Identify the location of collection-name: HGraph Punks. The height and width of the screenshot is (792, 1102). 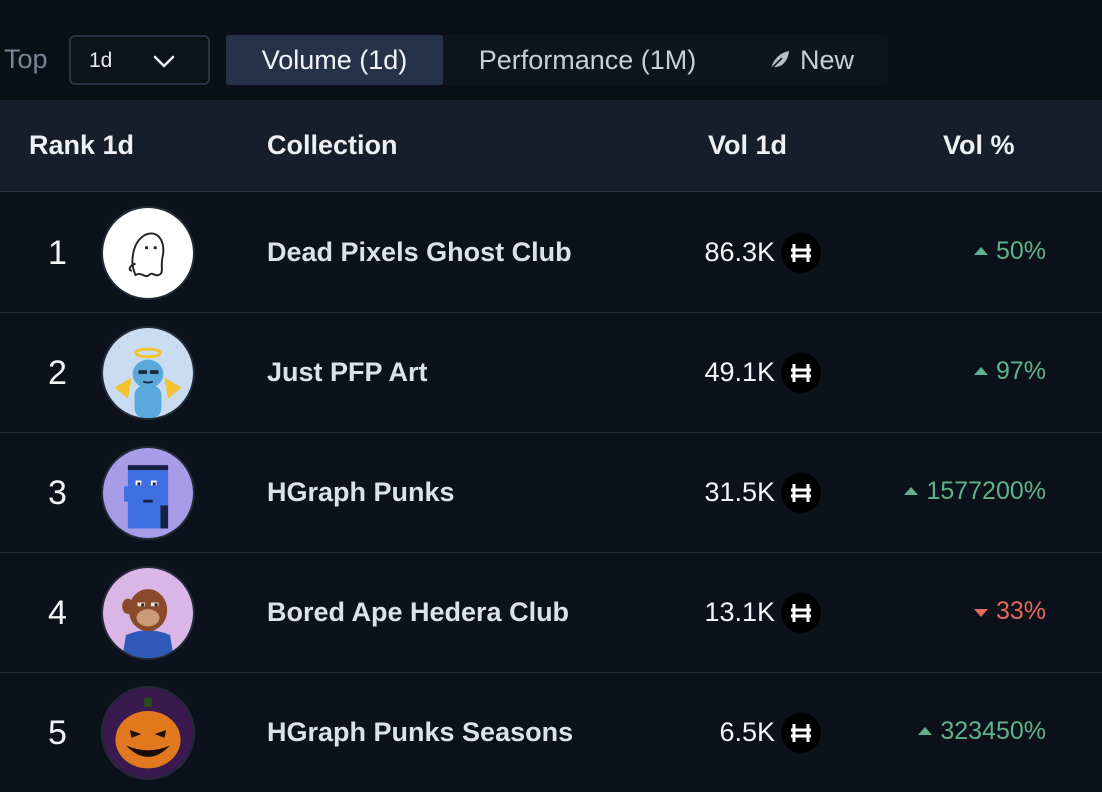
(361, 492).